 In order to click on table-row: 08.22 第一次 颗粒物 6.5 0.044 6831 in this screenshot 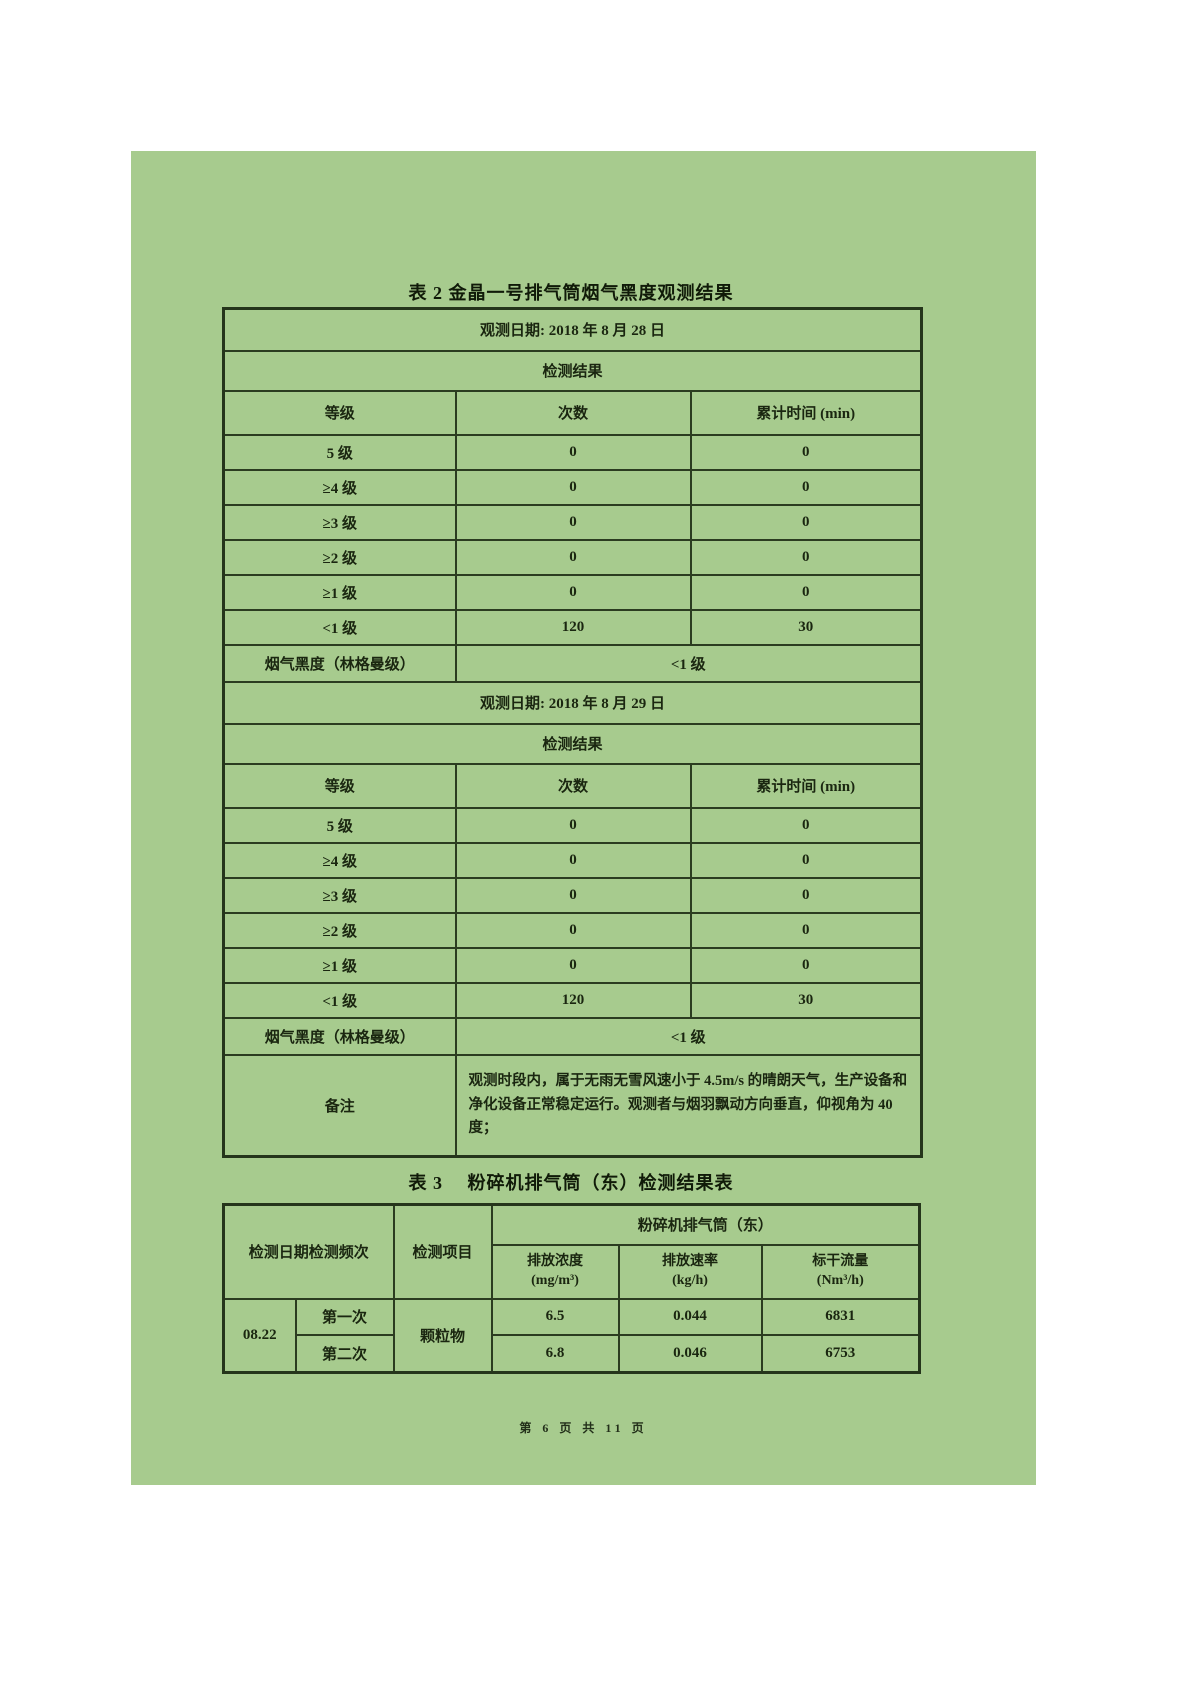, I will do `click(571, 1335)`.